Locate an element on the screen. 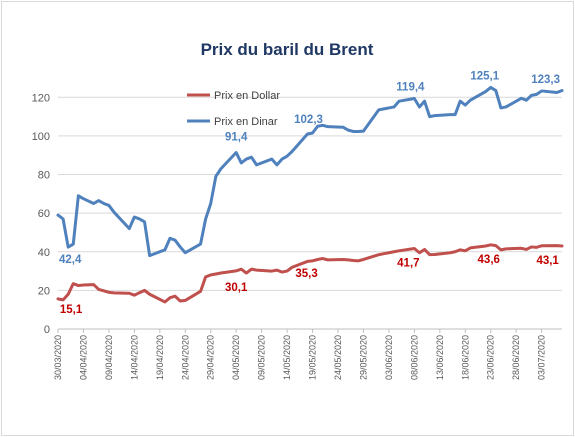 The width and height of the screenshot is (575, 437). data-label-dollar: 43,1 is located at coordinates (547, 261).